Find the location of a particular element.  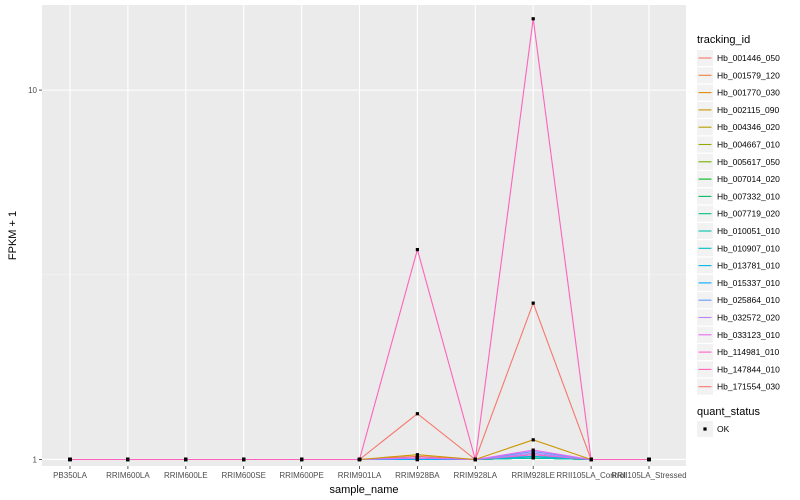

x-tick-label-5: RRIM901LA is located at coordinates (360, 475).